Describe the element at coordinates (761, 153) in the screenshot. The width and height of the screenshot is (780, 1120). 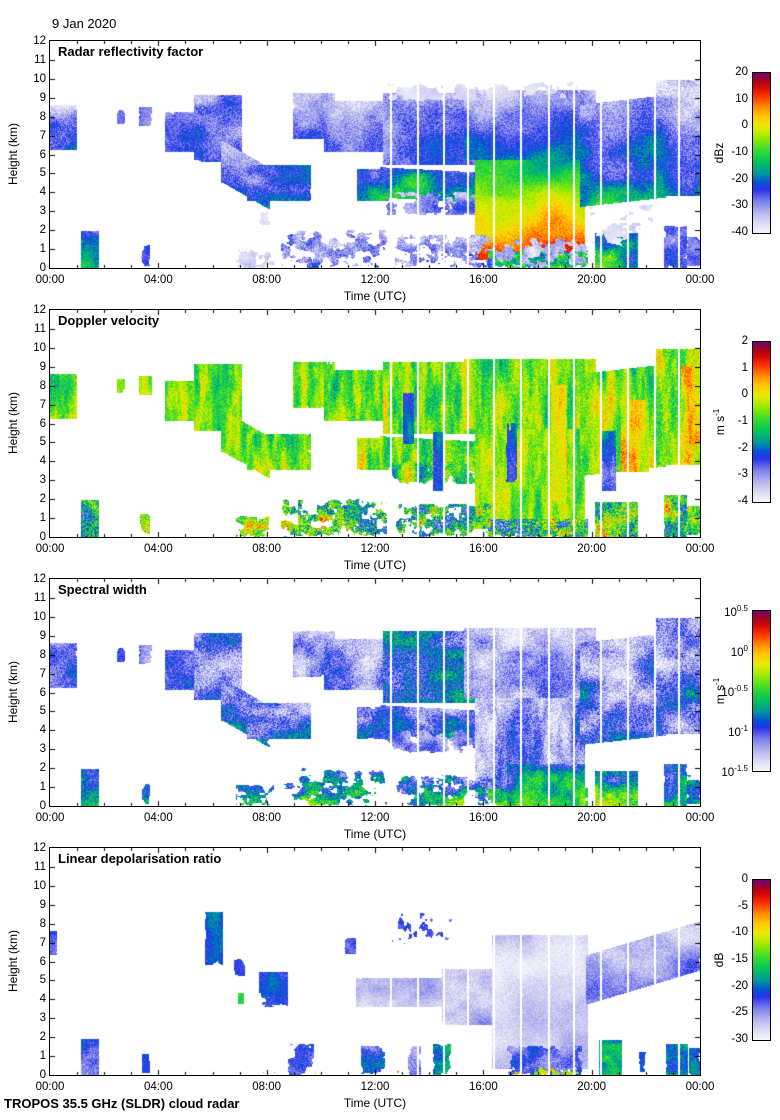
I see `colorbar-reflectivity` at that location.